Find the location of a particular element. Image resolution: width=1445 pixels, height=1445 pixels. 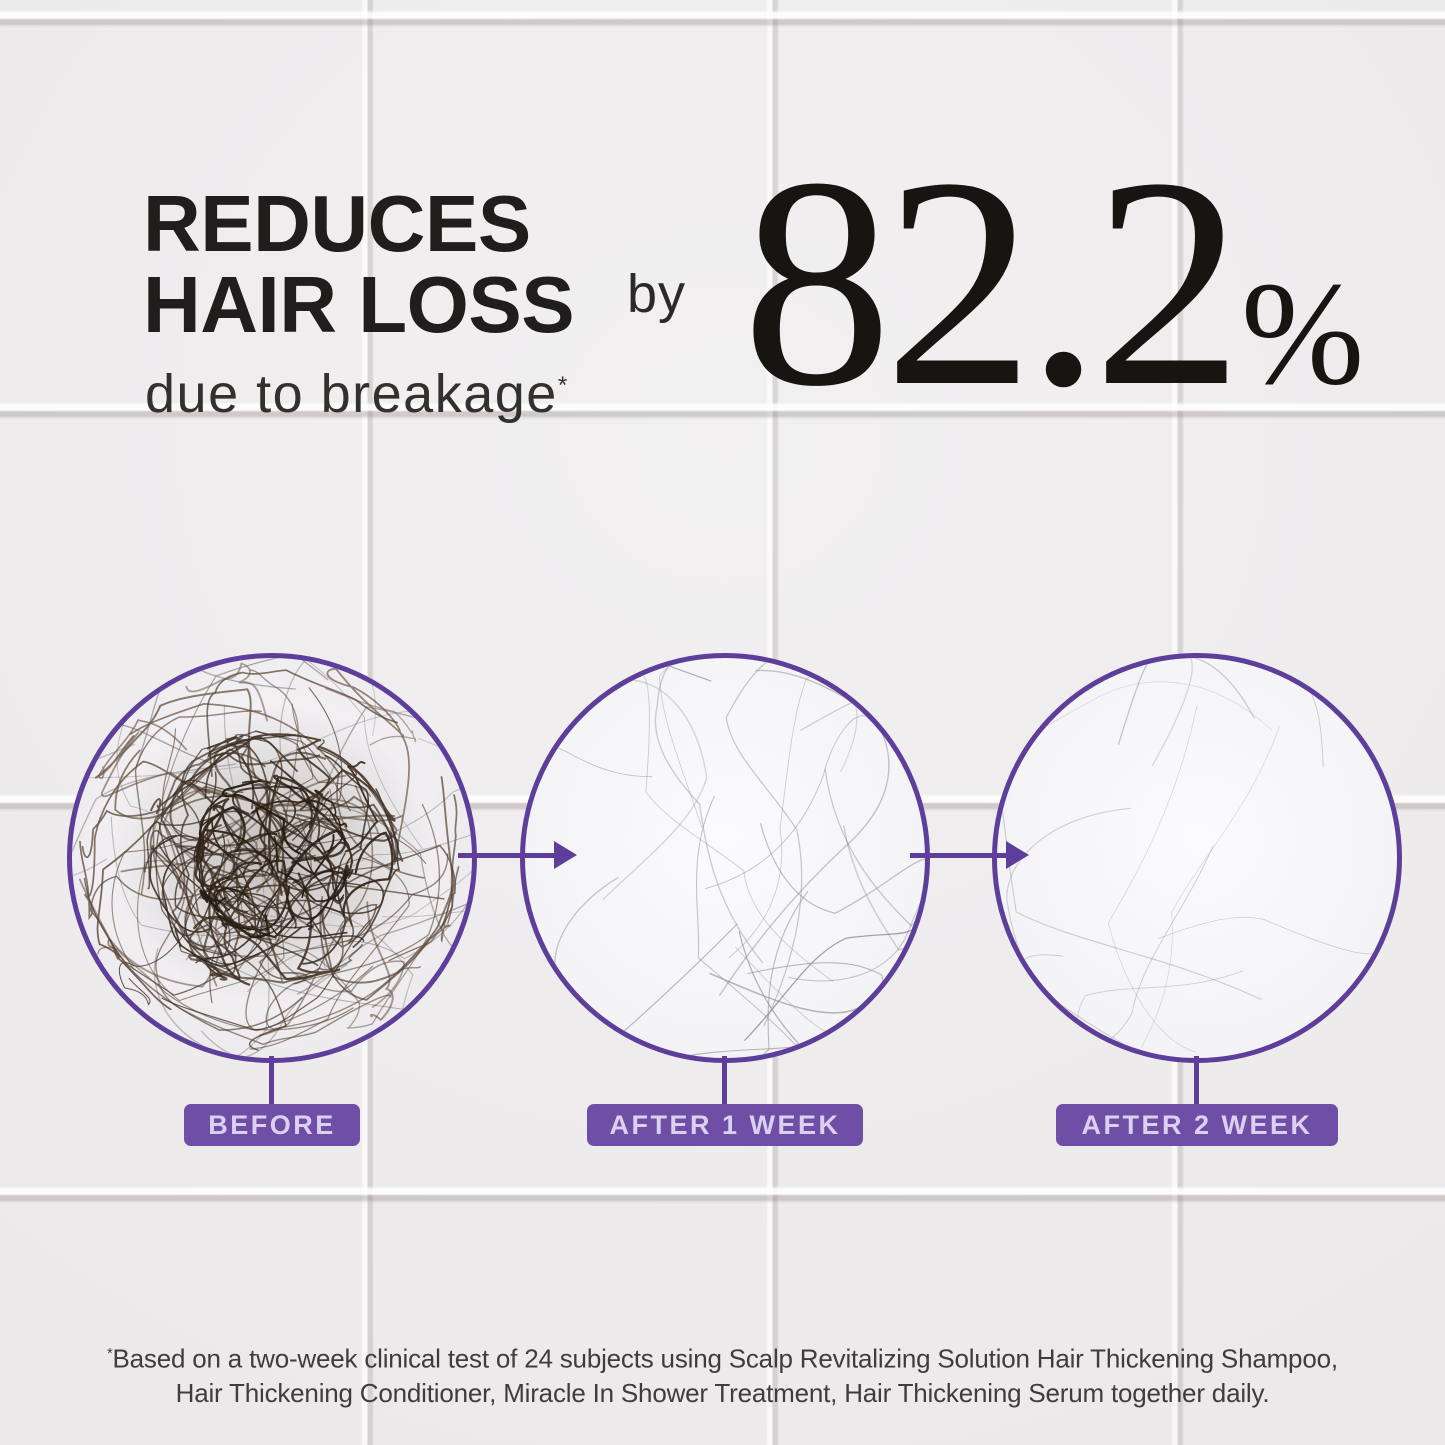

hair-sample-photo-after-1-week is located at coordinates (725, 858).